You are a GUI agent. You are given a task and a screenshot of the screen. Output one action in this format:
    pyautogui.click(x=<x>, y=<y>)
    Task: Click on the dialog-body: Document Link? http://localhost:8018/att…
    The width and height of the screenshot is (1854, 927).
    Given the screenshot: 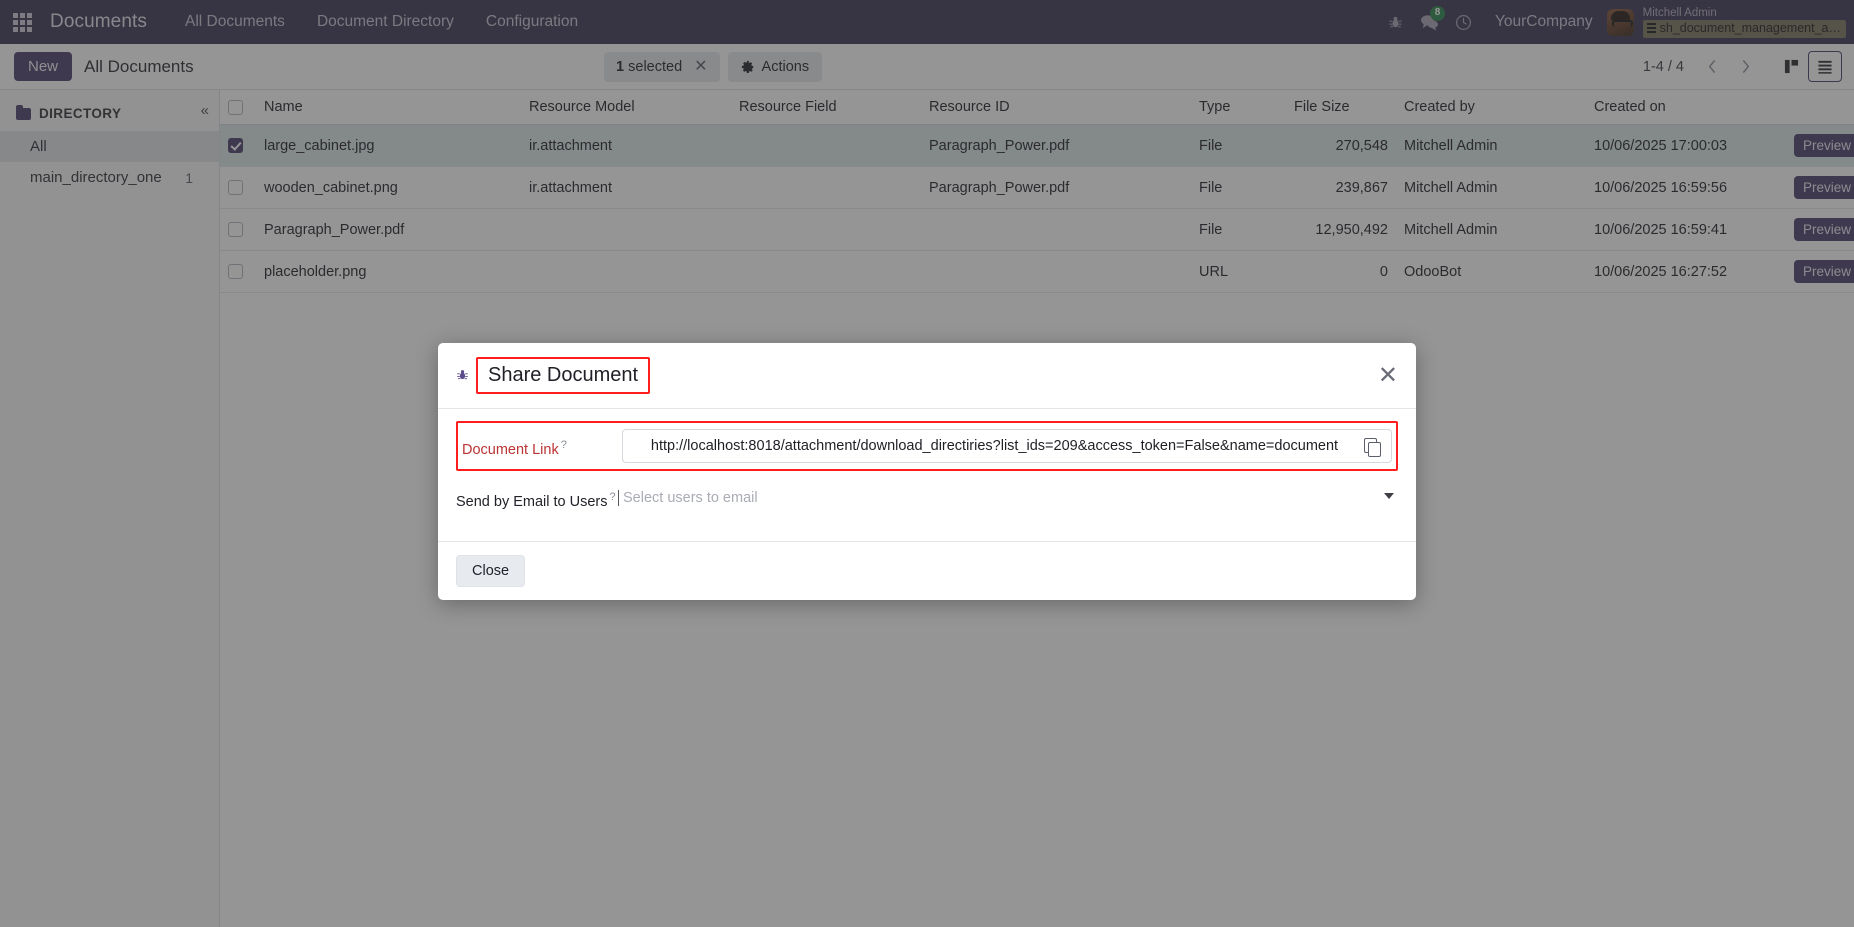 What is the action you would take?
    pyautogui.click(x=927, y=475)
    